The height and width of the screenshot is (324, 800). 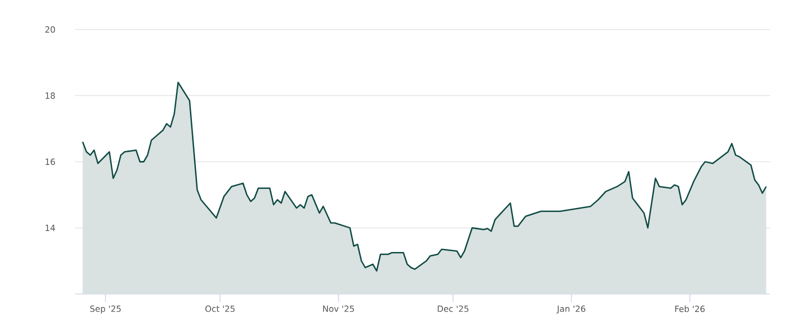 I want to click on y-tick-label: 14, so click(x=51, y=227).